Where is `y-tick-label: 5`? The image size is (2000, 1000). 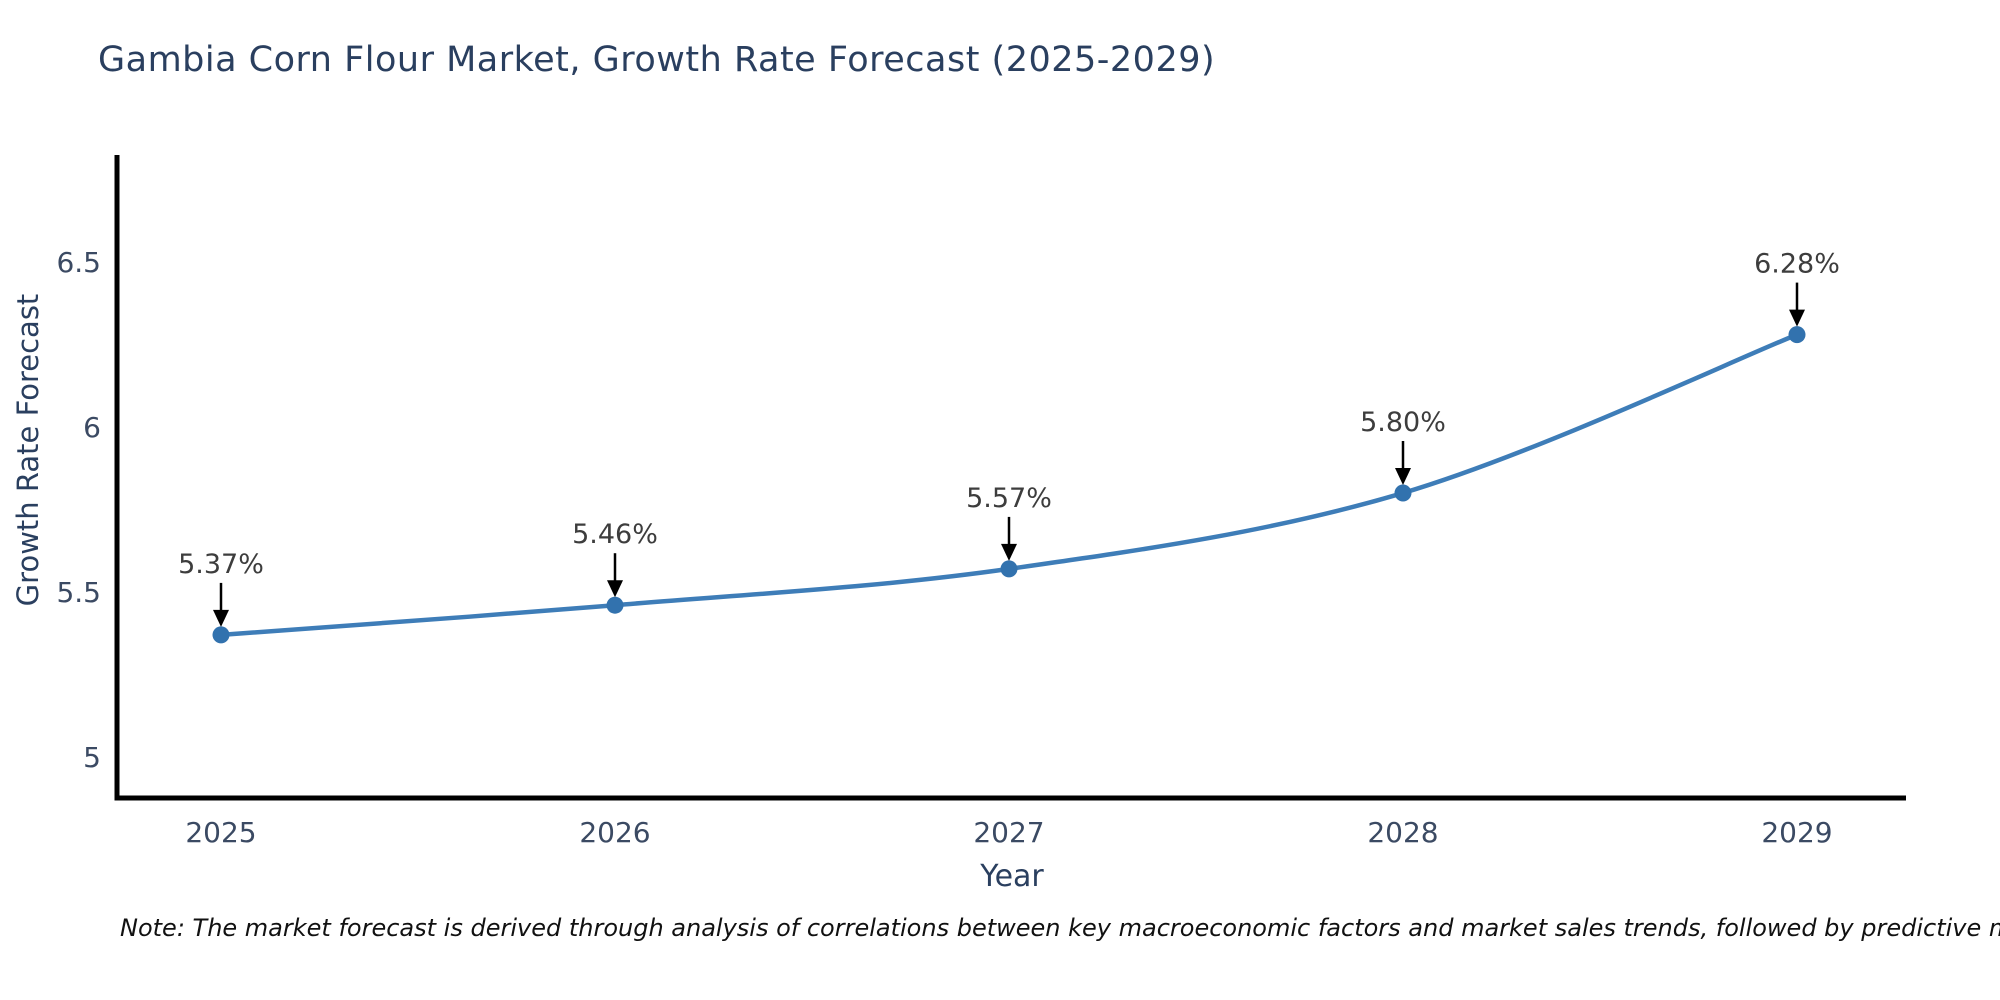 y-tick-label: 5 is located at coordinates (92, 757).